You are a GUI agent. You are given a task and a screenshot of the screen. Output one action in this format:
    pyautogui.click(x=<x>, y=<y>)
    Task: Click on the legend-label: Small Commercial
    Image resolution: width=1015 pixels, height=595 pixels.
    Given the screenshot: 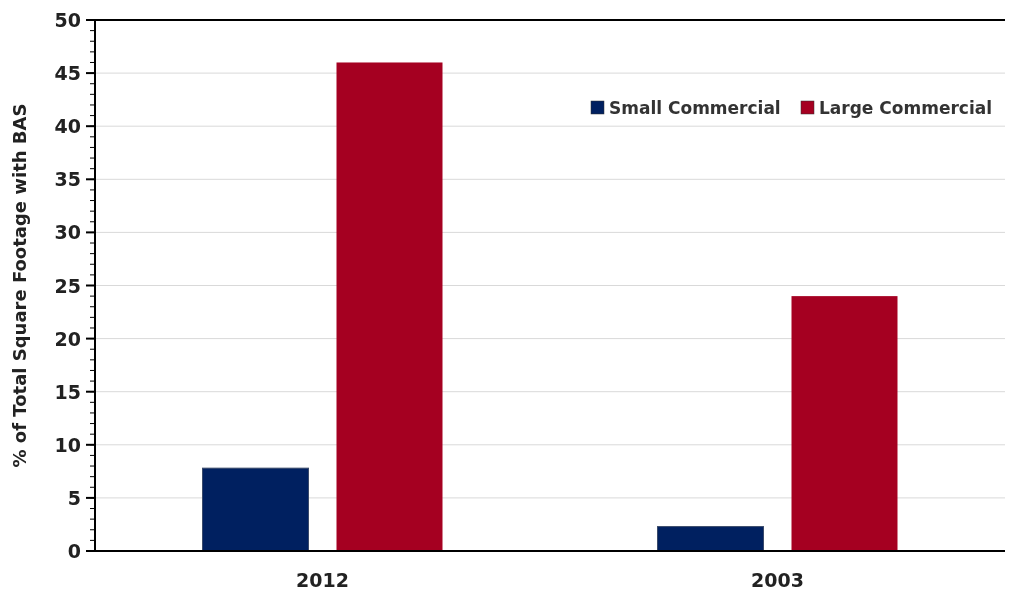 What is the action you would take?
    pyautogui.click(x=695, y=108)
    